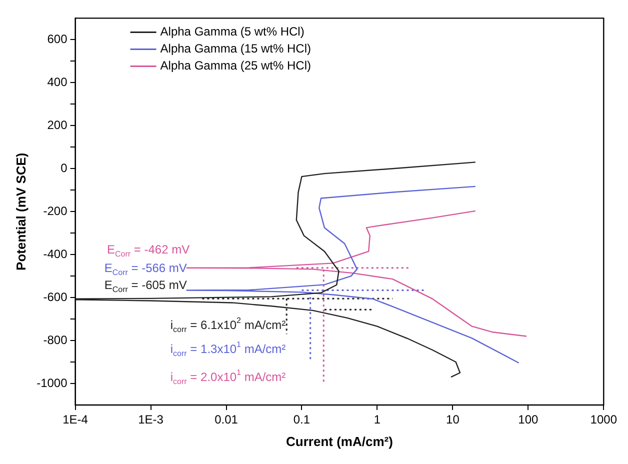 The width and height of the screenshot is (628, 464). What do you see at coordinates (55, 339) in the screenshot?
I see `y-tick-label: -800` at bounding box center [55, 339].